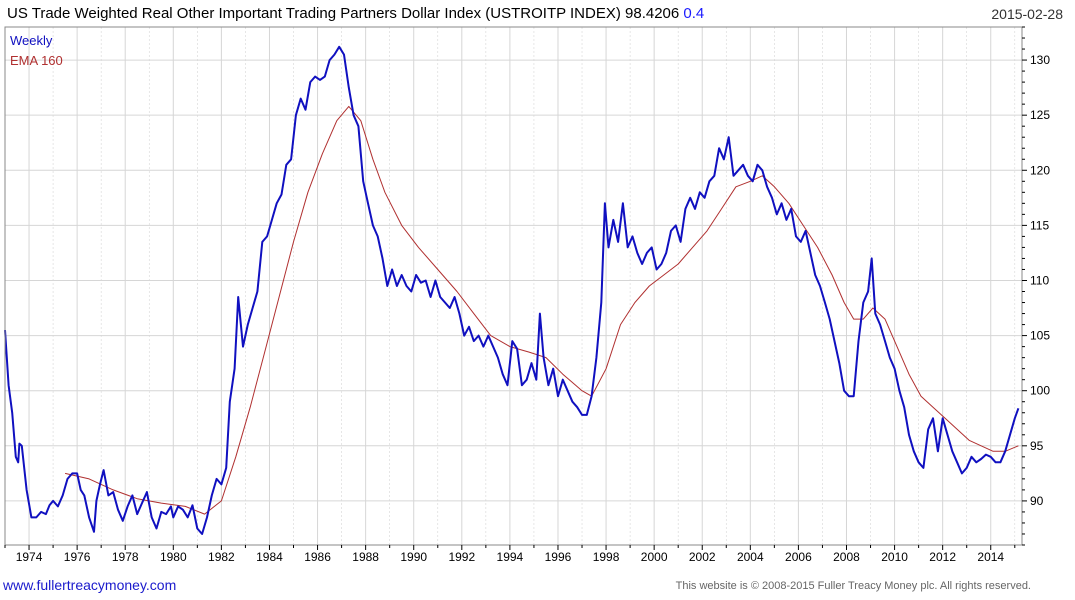 Image resolution: width=1075 pixels, height=600 pixels. Describe the element at coordinates (36, 60) in the screenshot. I see `legend-entry: EMA 160` at that location.